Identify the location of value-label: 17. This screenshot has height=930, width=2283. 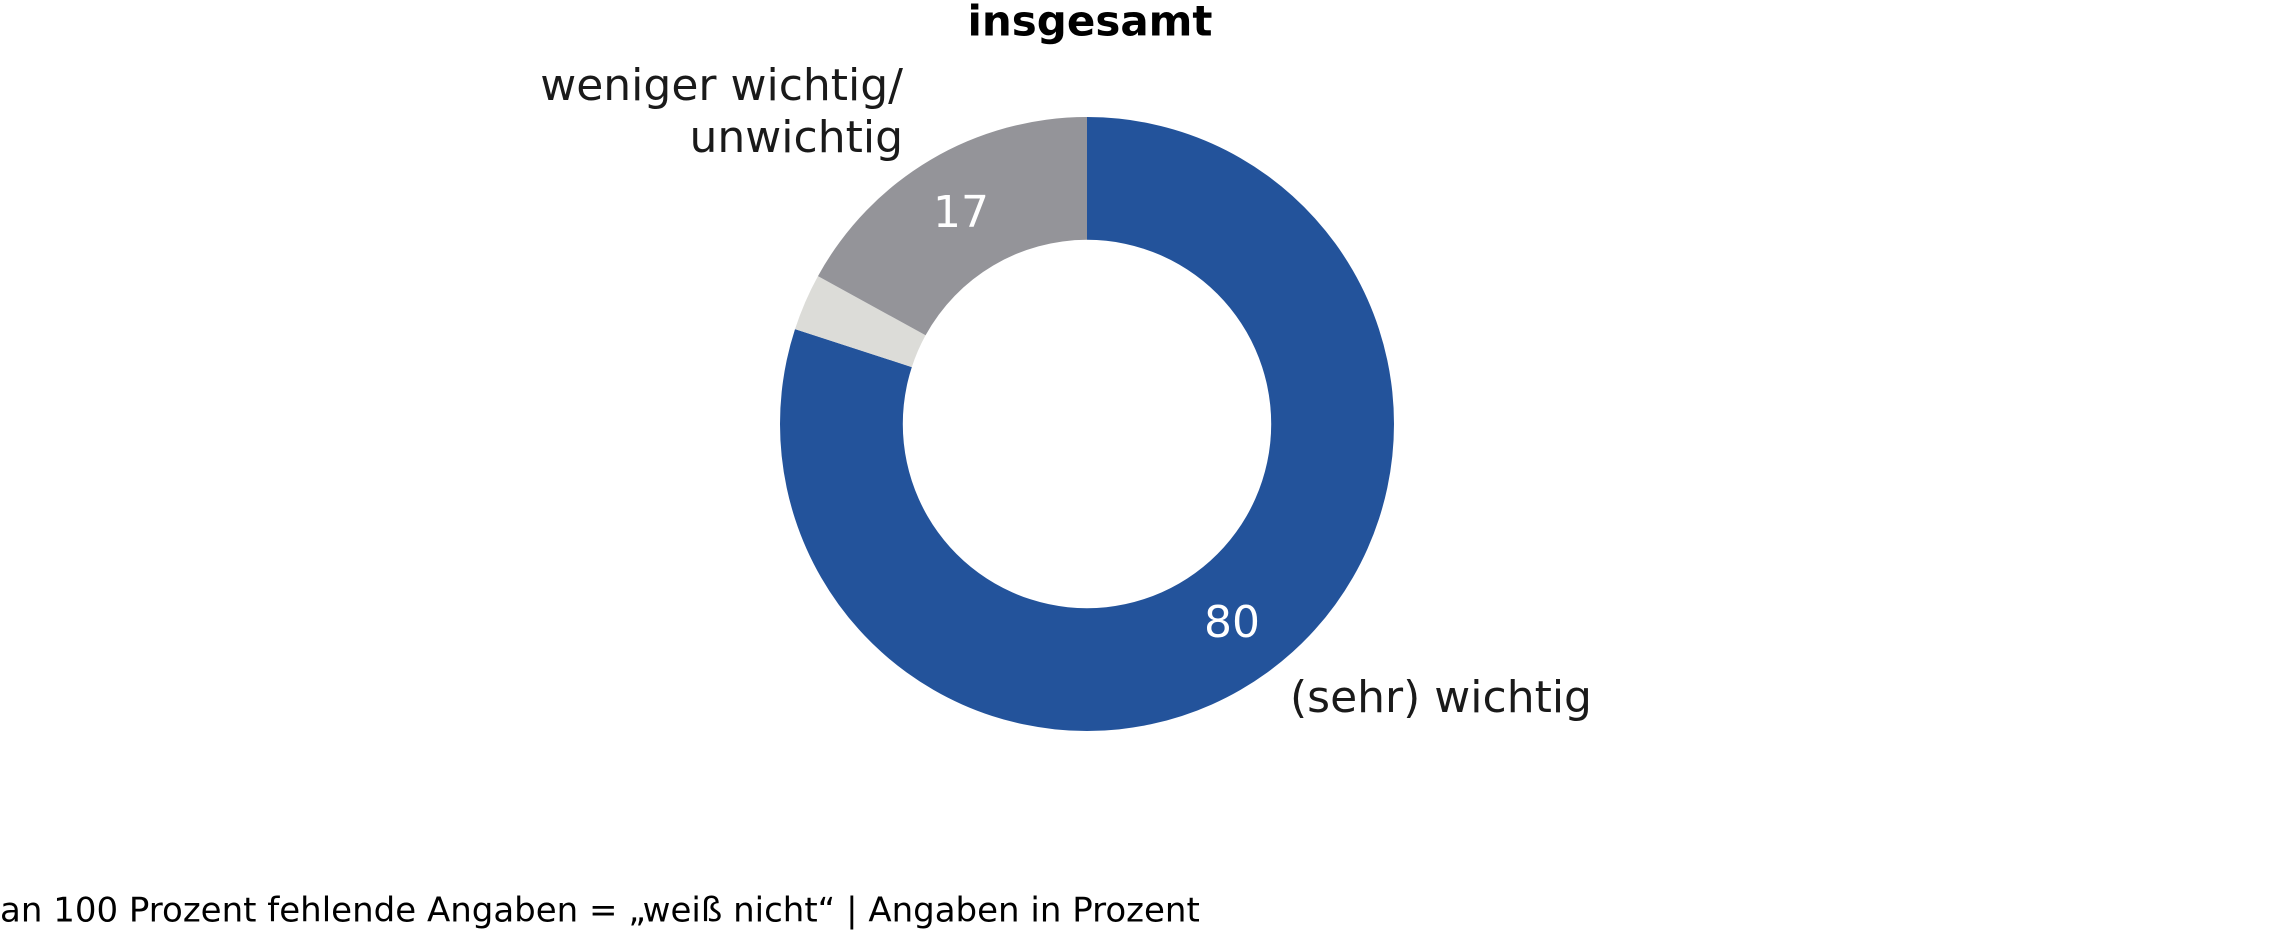
(961, 212).